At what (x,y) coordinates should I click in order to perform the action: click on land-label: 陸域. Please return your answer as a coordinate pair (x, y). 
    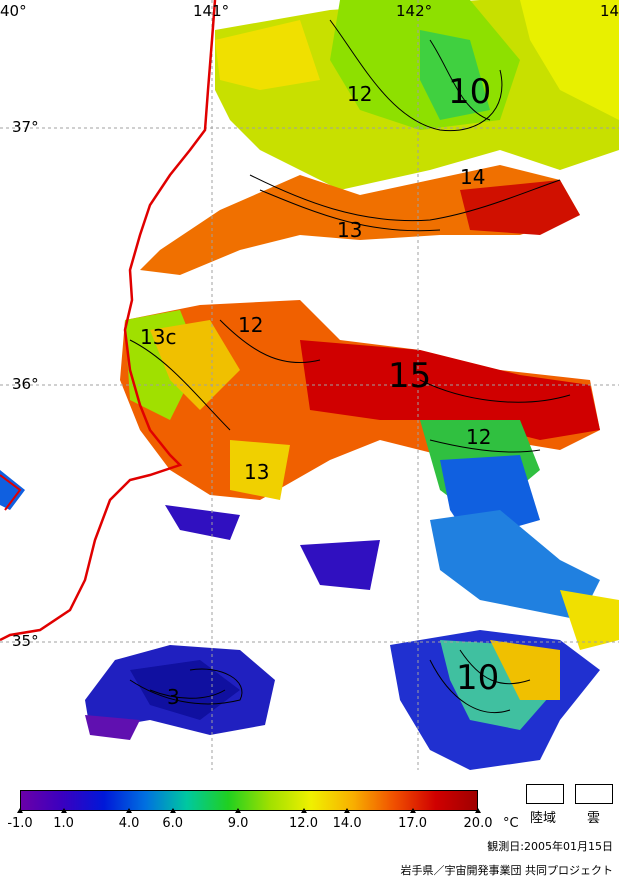
    Looking at the image, I should click on (543, 818).